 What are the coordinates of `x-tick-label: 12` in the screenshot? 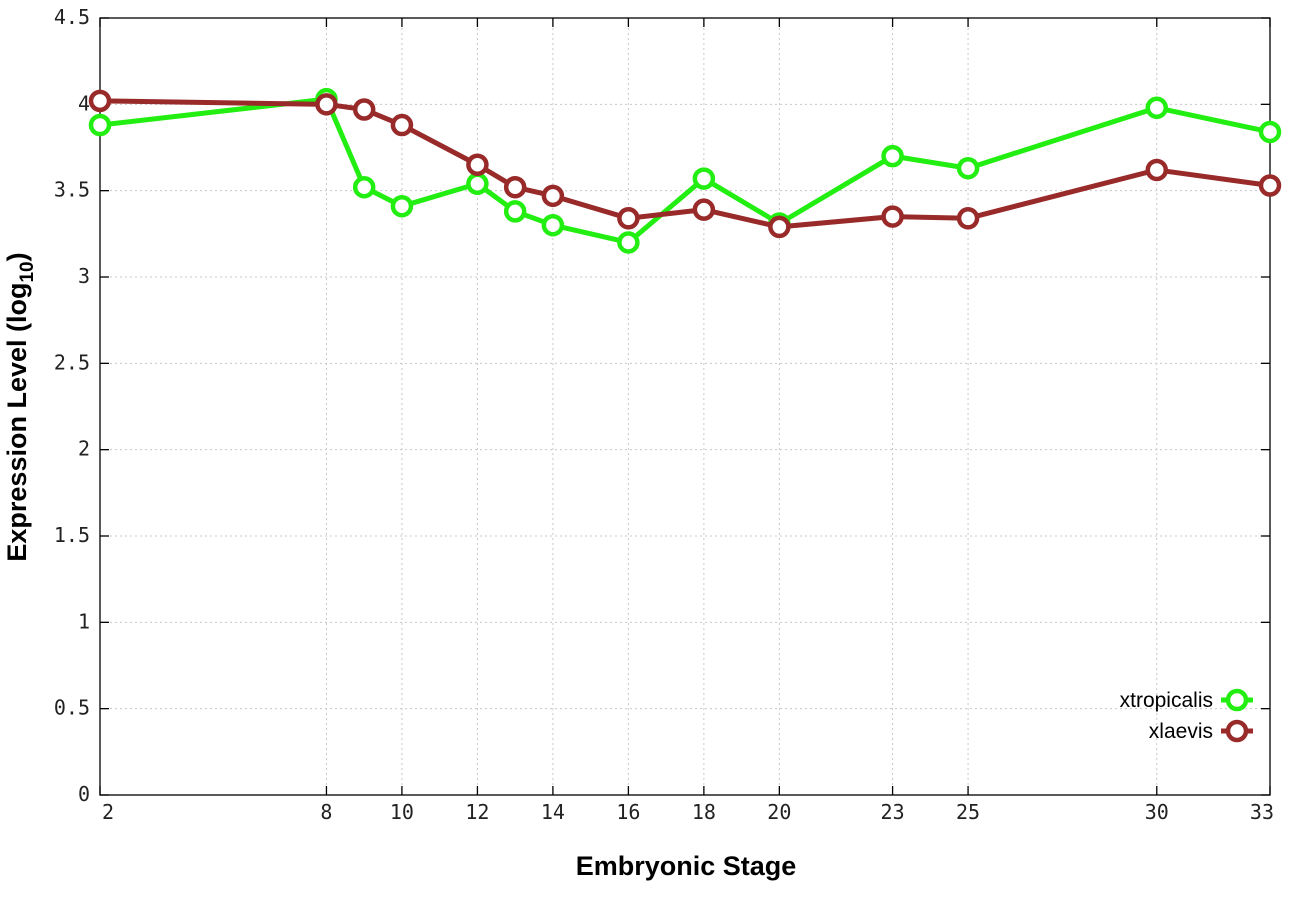 It's located at (477, 812).